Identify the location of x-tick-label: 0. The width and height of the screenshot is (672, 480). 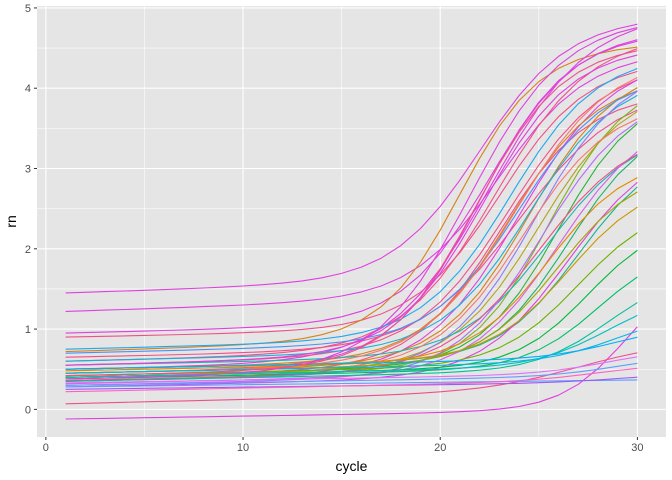
(46, 448).